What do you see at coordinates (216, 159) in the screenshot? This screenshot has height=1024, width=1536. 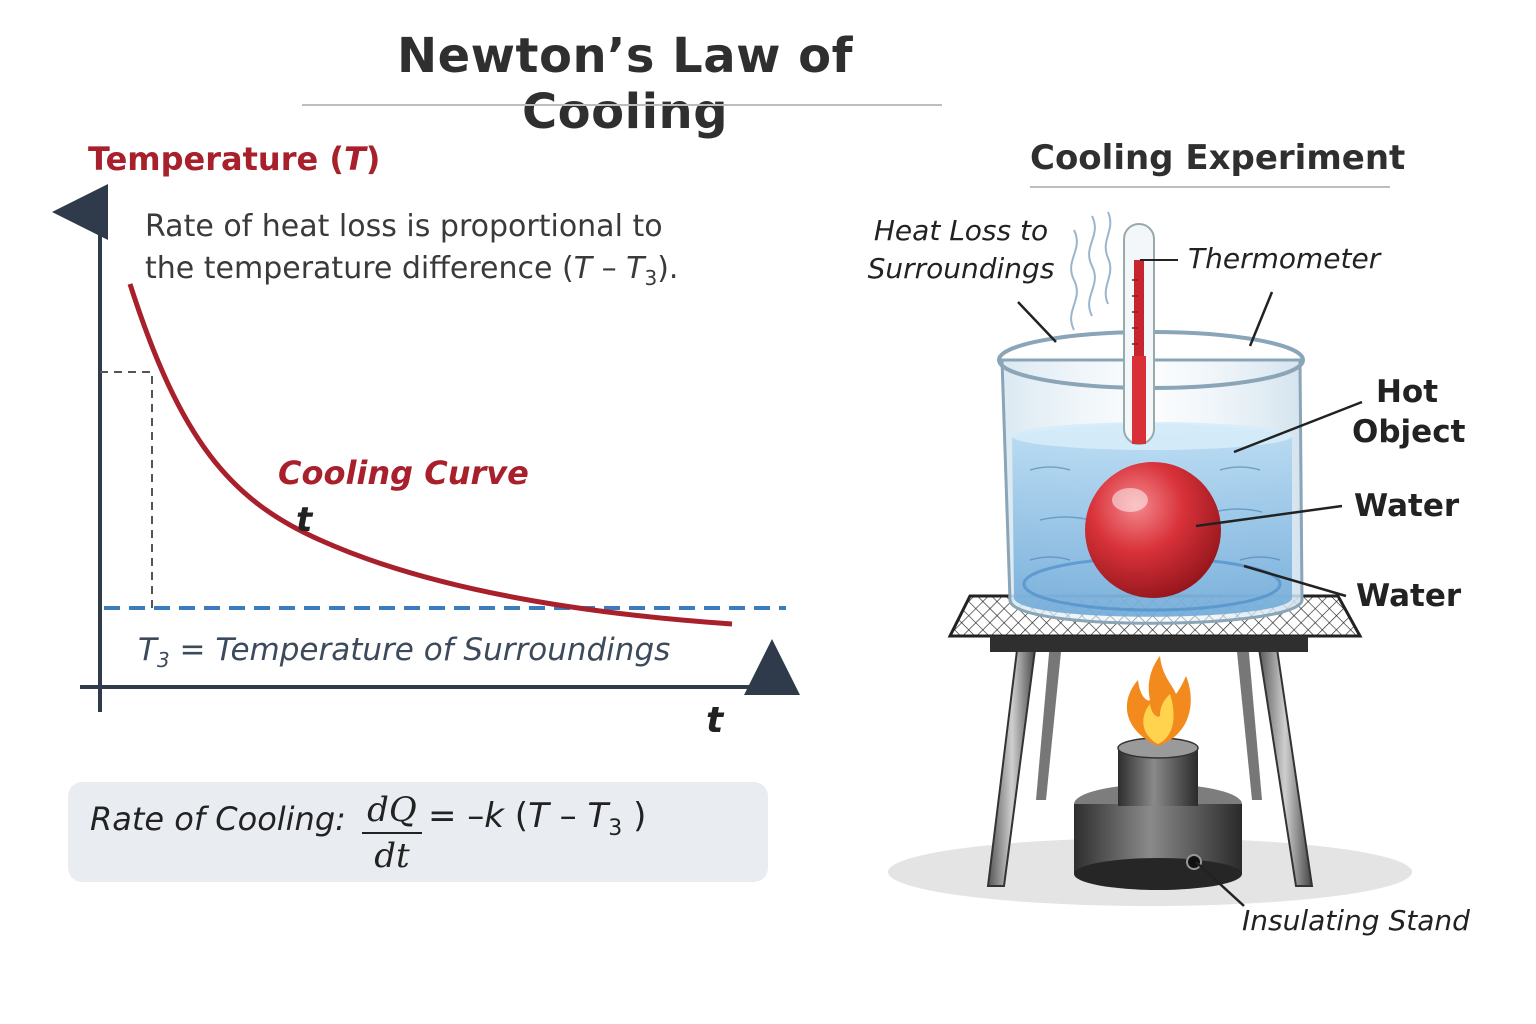 I see `y-axis-label-prefix: Temperature (` at bounding box center [216, 159].